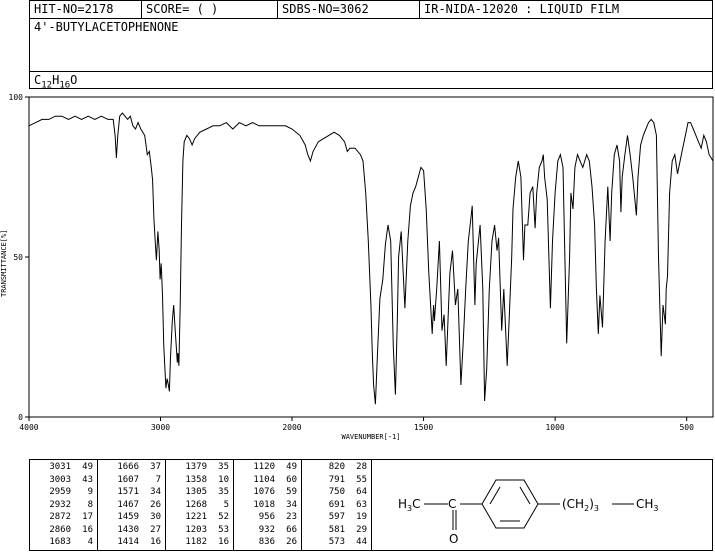 This screenshot has width=715, height=556. Describe the element at coordinates (196, 467) in the screenshot. I see `peak-wavenumber: 1379` at that location.